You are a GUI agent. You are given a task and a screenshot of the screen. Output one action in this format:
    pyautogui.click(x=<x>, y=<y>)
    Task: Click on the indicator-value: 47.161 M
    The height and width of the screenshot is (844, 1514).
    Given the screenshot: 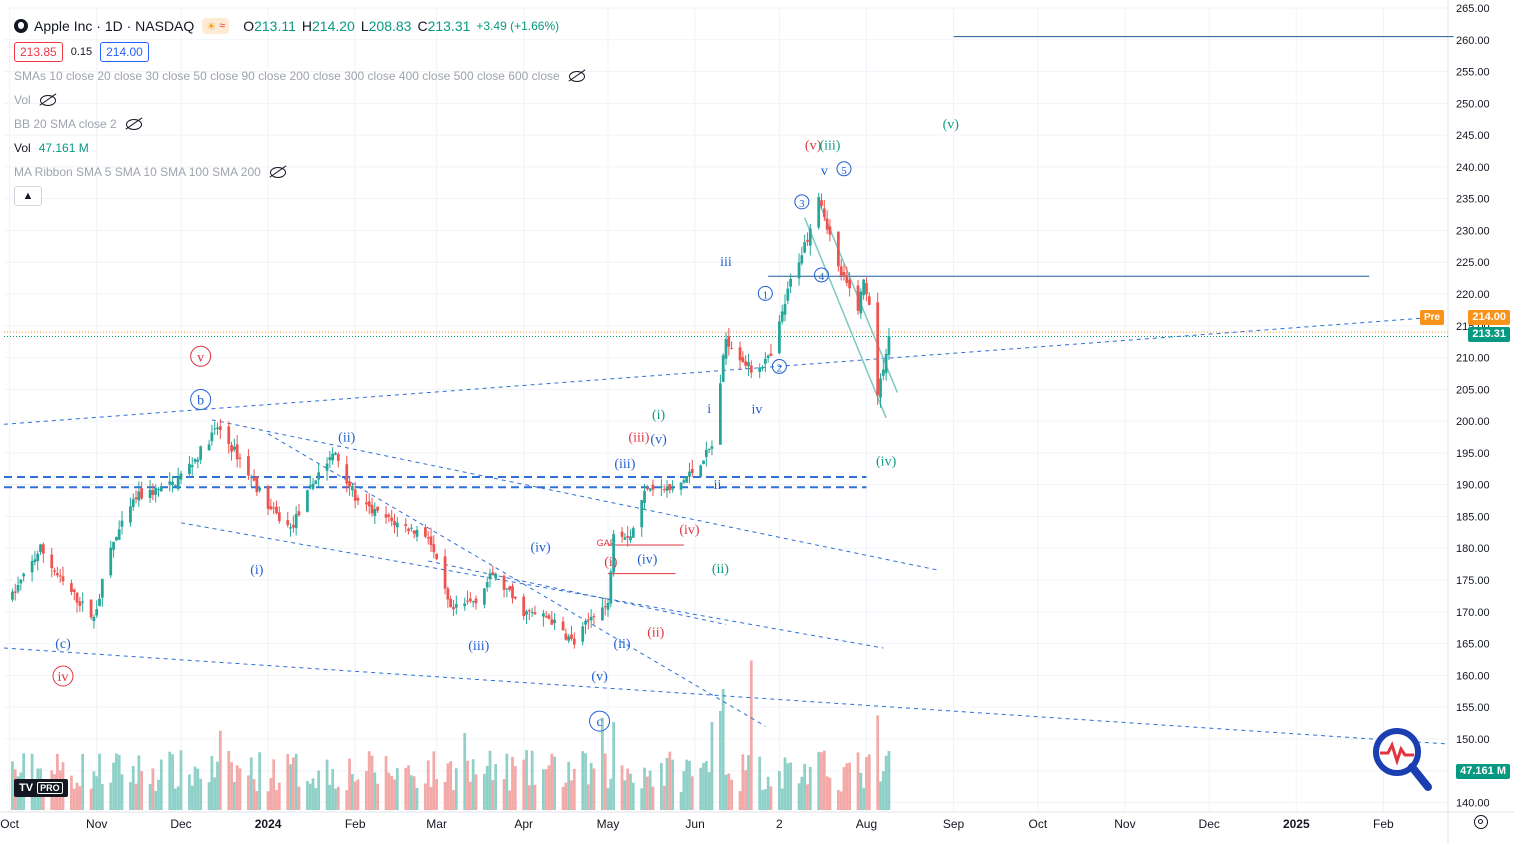 What is the action you would take?
    pyautogui.click(x=63, y=148)
    